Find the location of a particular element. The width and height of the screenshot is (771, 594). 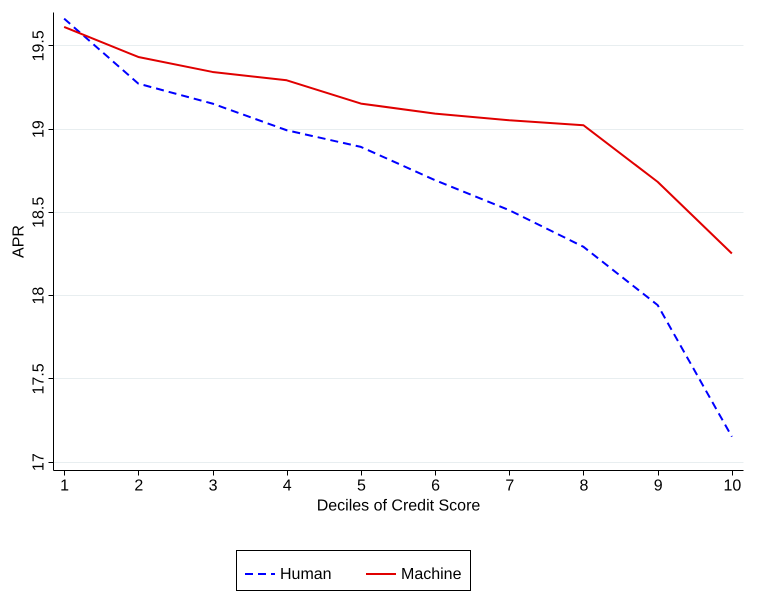

y-tick-label: 18.5 is located at coordinates (39, 212).